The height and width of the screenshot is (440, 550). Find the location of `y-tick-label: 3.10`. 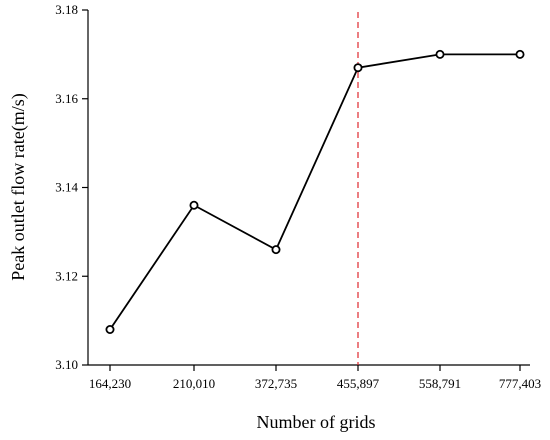

y-tick-label: 3.10 is located at coordinates (66, 364).